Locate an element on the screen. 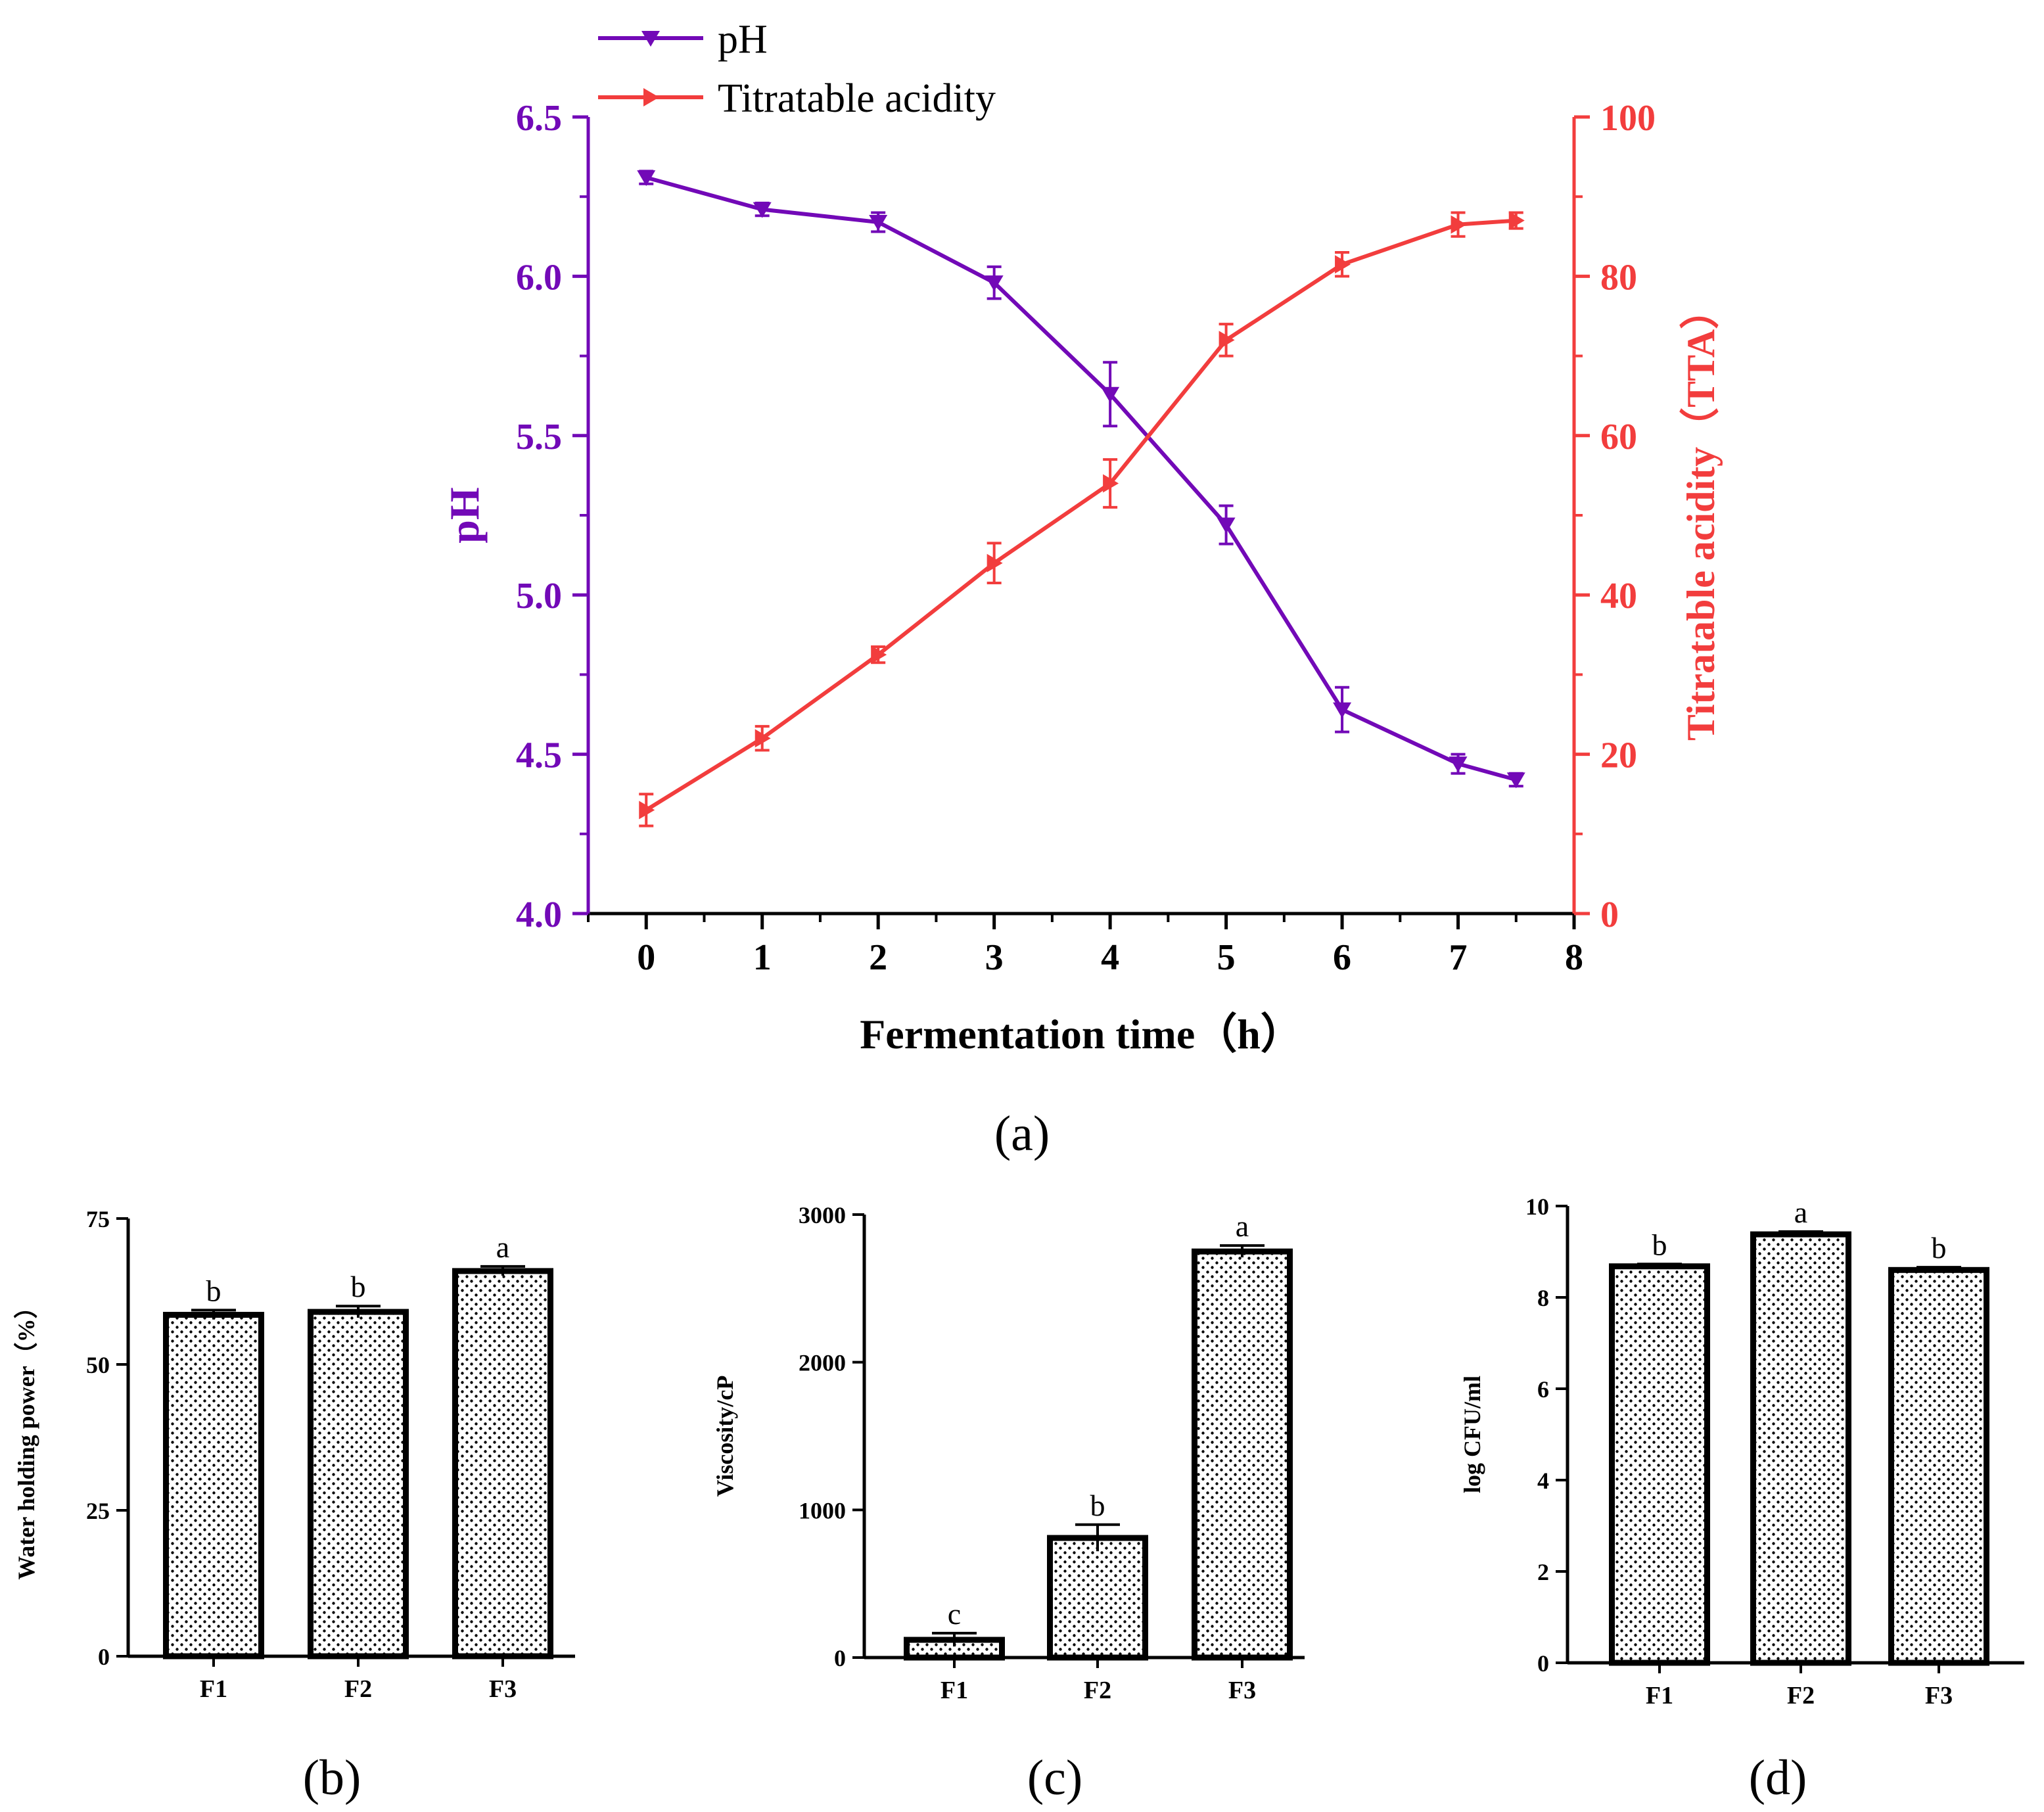  y-tick-label: 50 is located at coordinates (98, 1365).